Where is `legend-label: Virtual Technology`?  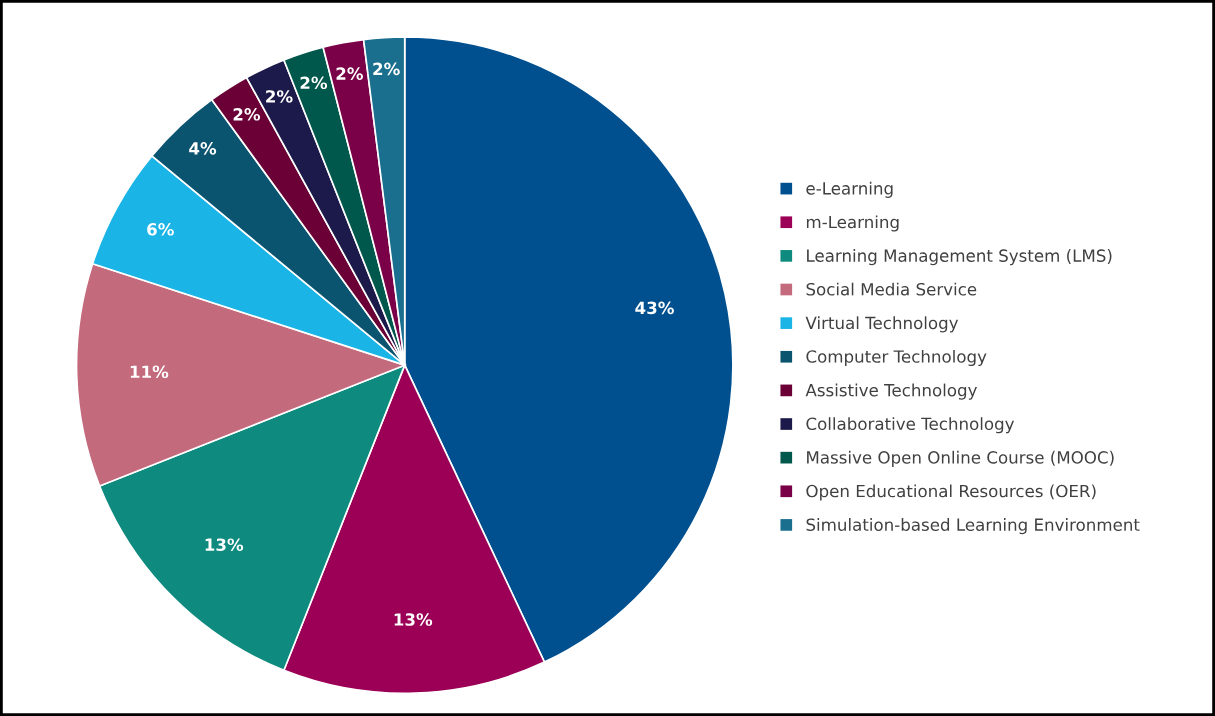
legend-label: Virtual Technology is located at coordinates (882, 324).